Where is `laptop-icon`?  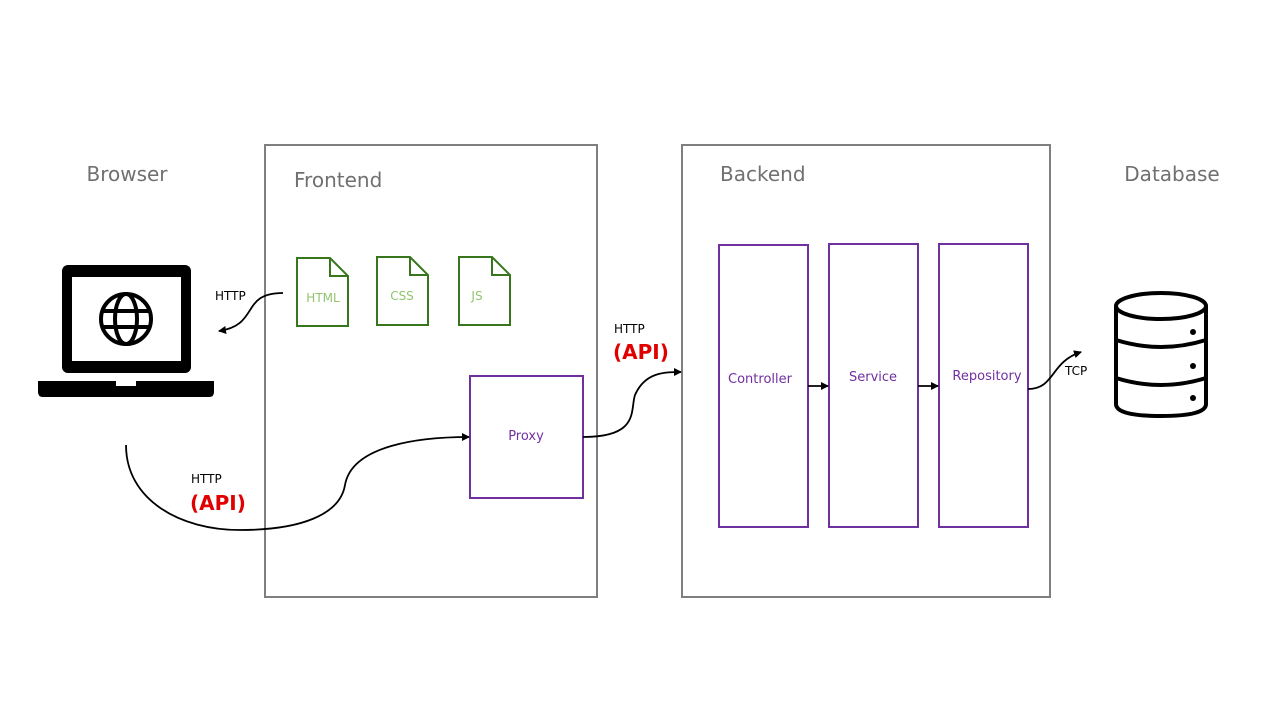 laptop-icon is located at coordinates (126, 331).